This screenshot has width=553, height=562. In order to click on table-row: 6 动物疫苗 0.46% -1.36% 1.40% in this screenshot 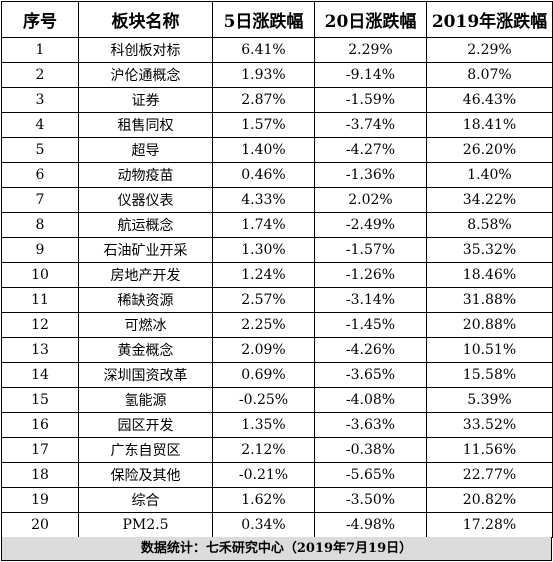, I will do `click(277, 175)`.